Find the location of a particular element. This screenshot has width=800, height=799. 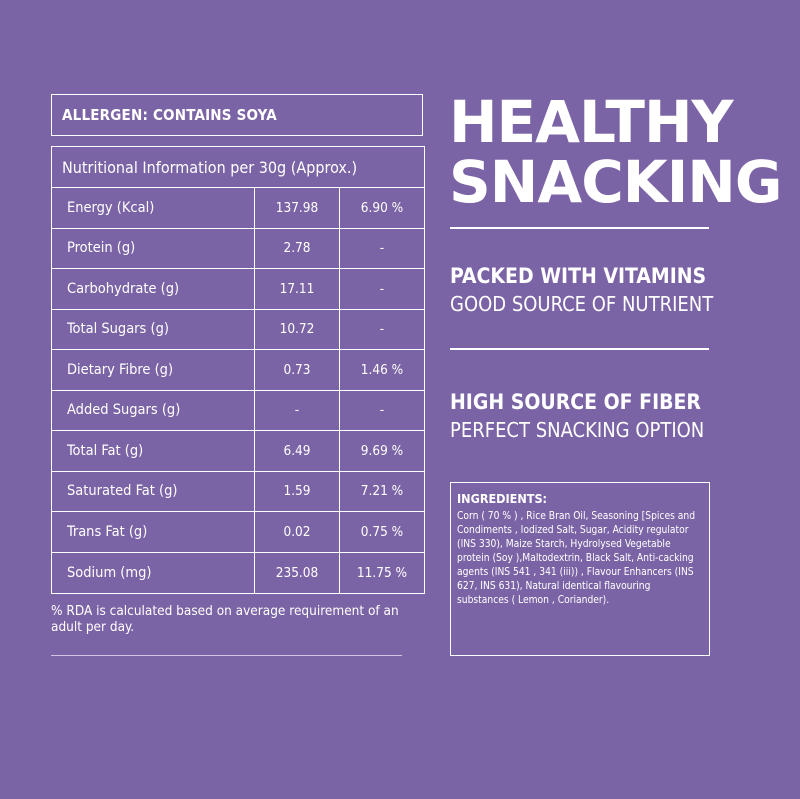

table-row: Energy (Kcal) 137.98 6.90 % is located at coordinates (238, 208).